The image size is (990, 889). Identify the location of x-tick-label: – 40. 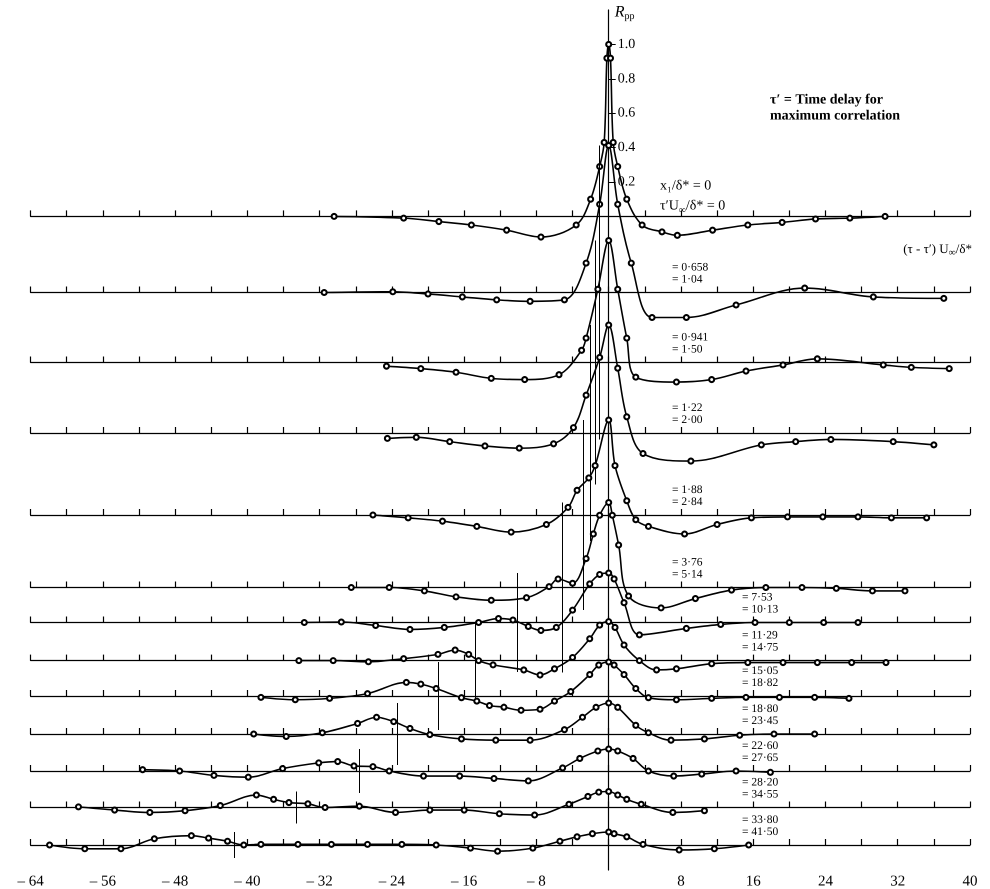
(247, 881).